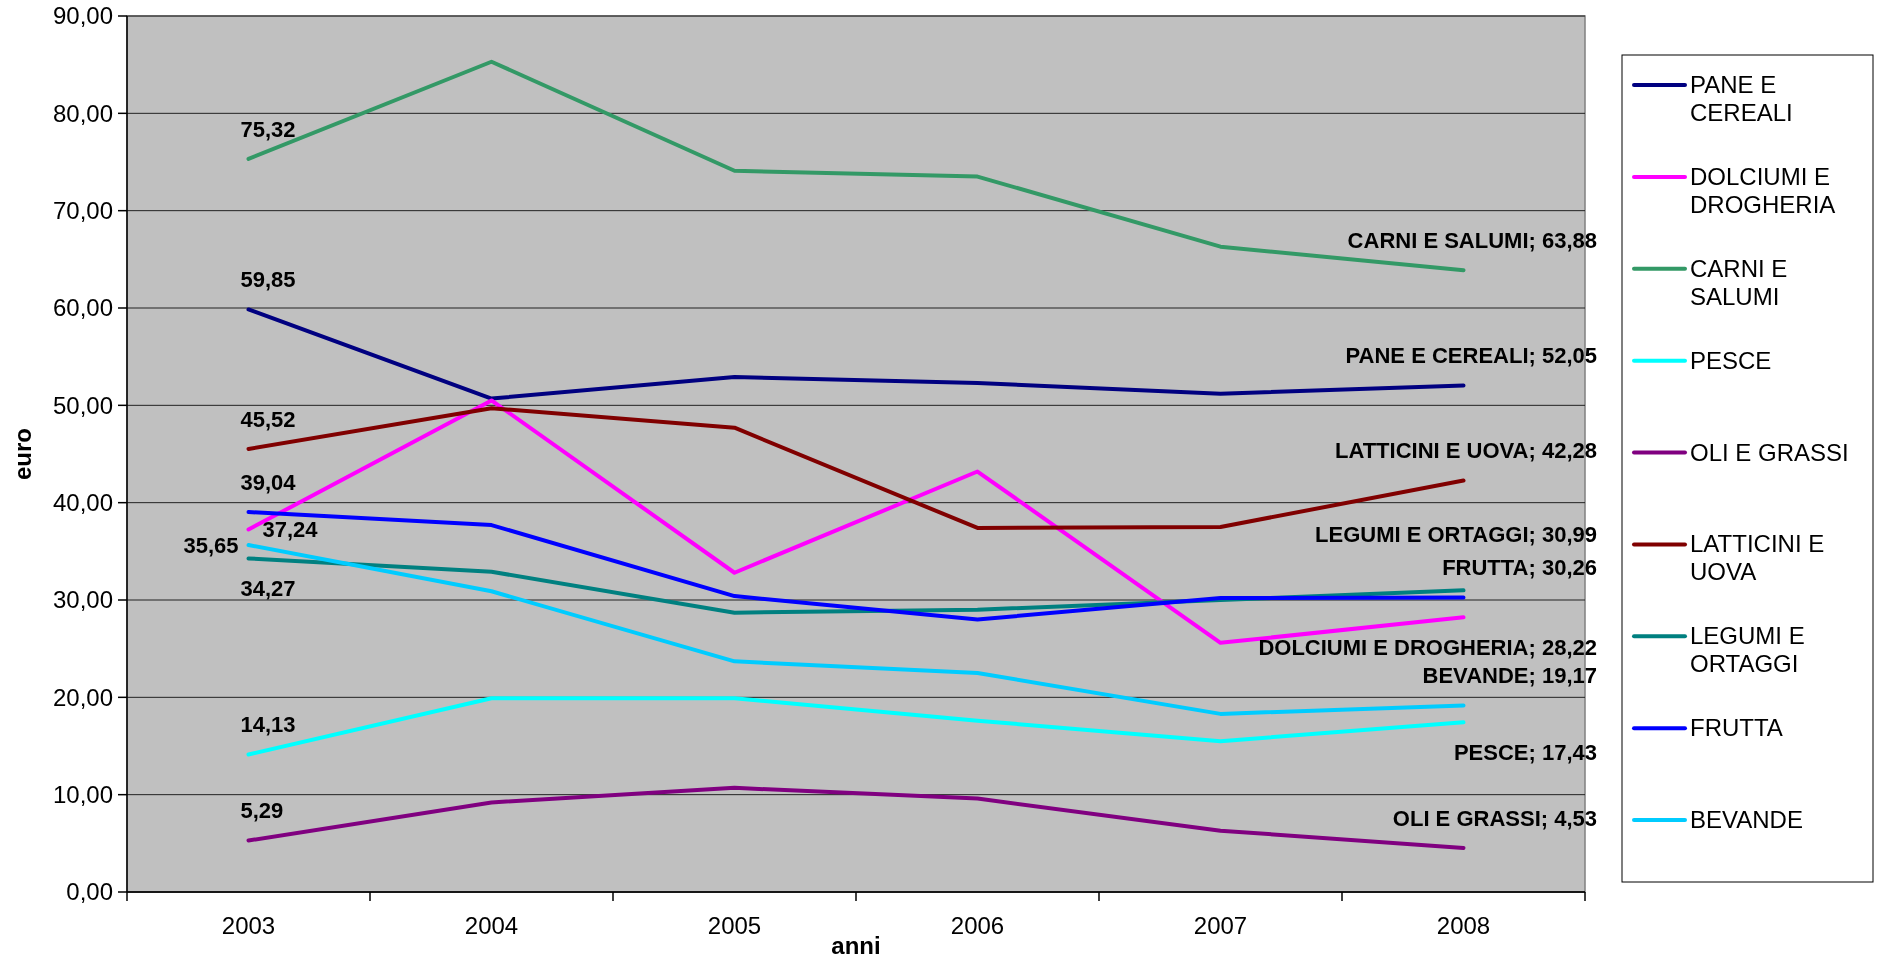 Image resolution: width=1879 pixels, height=960 pixels. What do you see at coordinates (268, 129) in the screenshot?
I see `data-label: 75,32` at bounding box center [268, 129].